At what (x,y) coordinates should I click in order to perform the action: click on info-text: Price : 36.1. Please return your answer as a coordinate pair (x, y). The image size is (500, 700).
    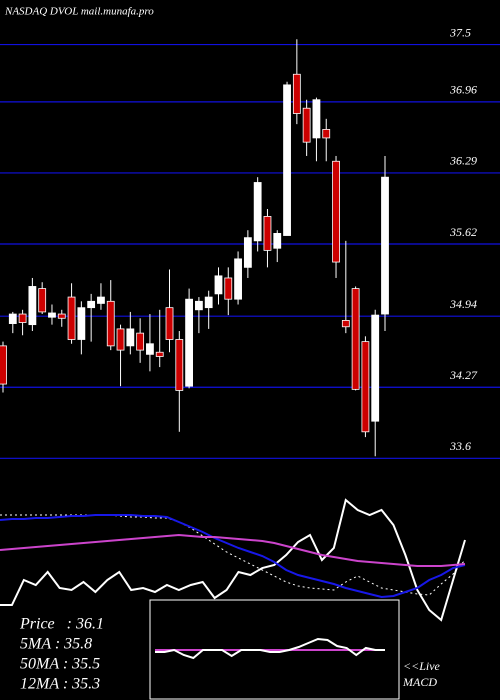
    Looking at the image, I should click on (61, 624).